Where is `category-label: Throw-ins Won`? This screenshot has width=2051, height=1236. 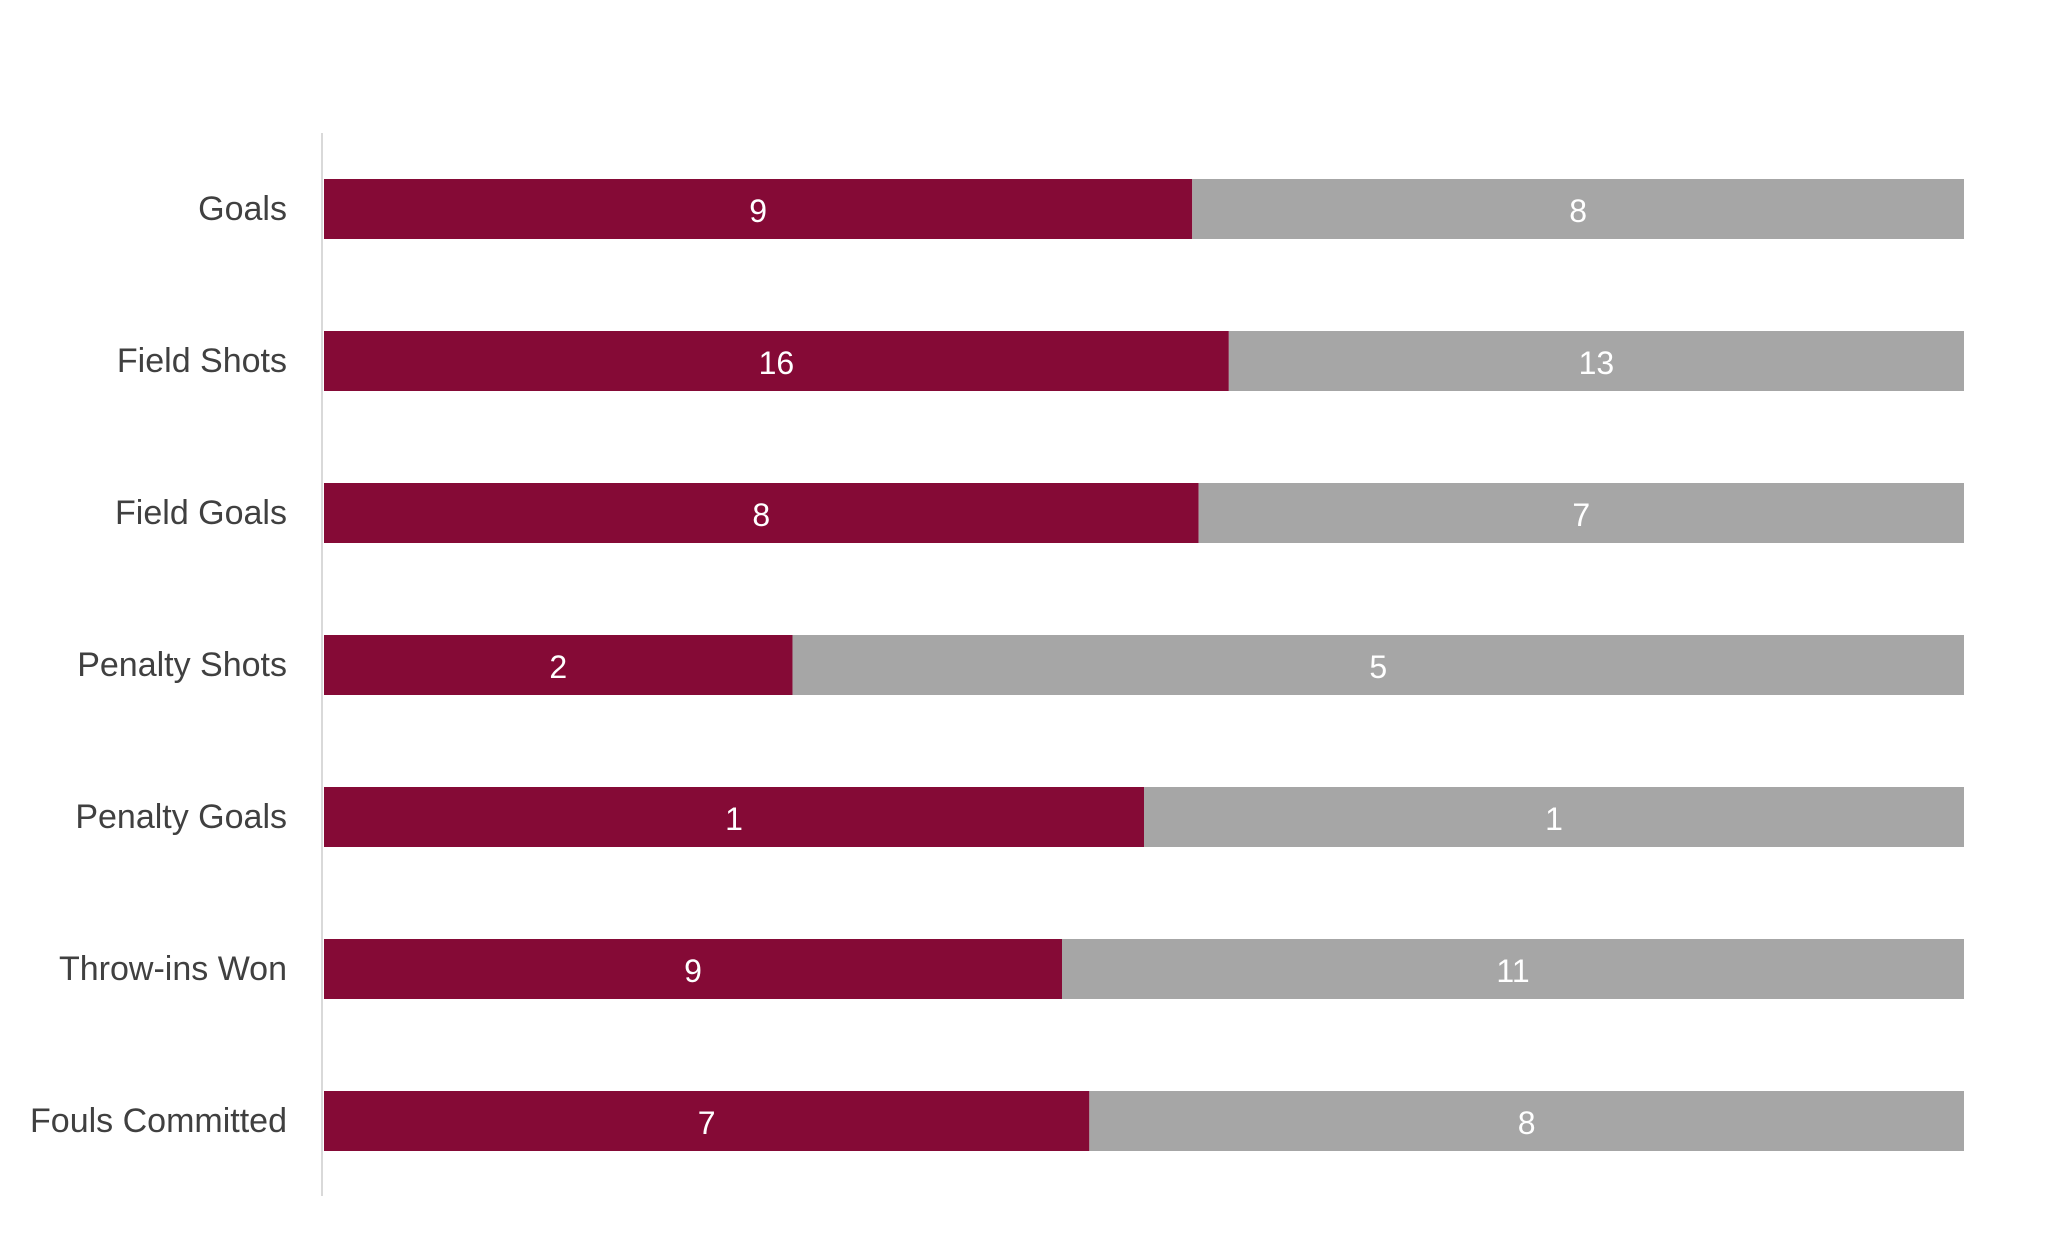 category-label: Throw-ins Won is located at coordinates (173, 969).